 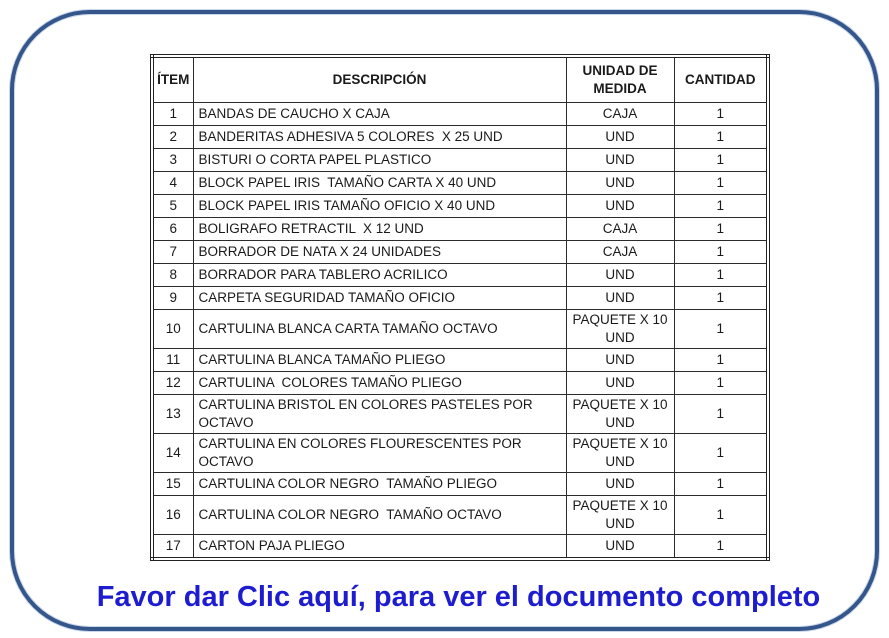 I want to click on cell-descripcion: BANDERITAS ADHESIVA 5 COLORES X 25 UND, so click(x=379, y=137).